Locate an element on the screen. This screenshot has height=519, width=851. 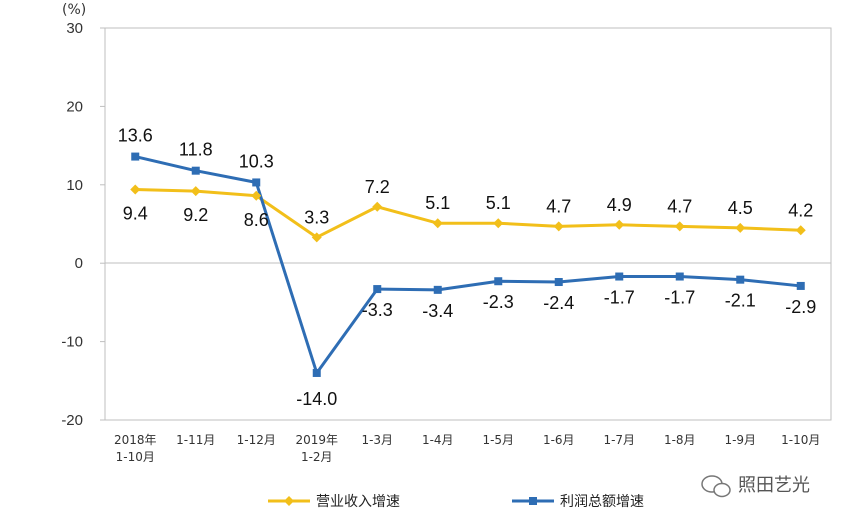
y-tick-label: 30 is located at coordinates (74, 28).